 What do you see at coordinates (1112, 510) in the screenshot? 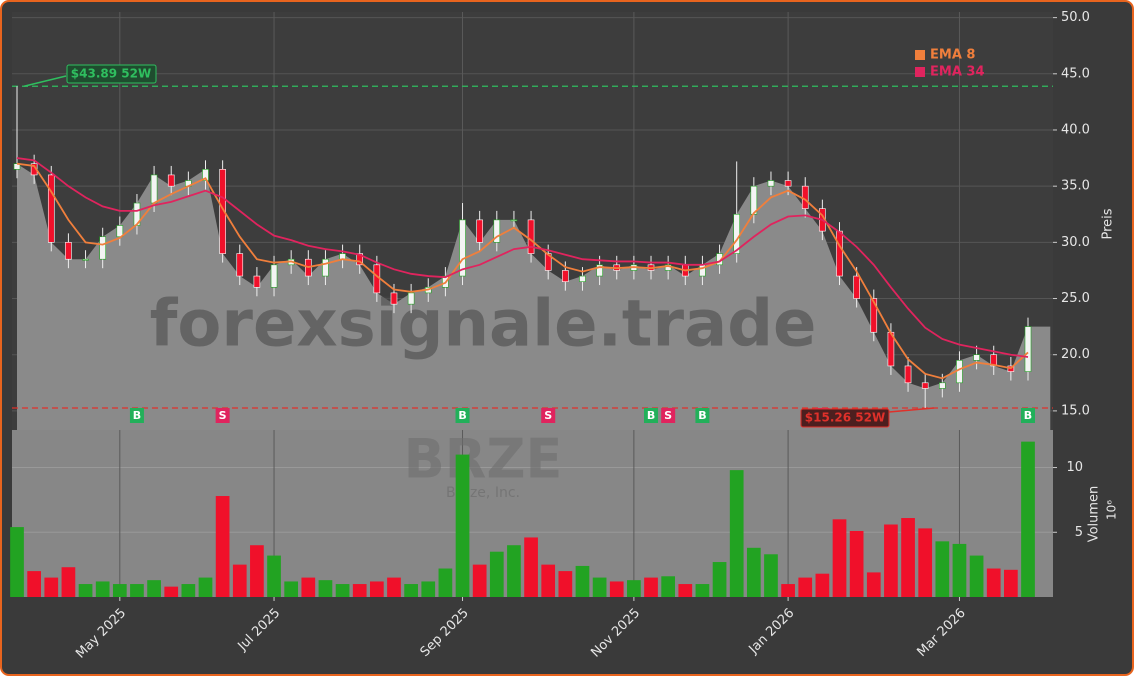
I see `volume-axis-unit: 10⁶` at bounding box center [1112, 510].